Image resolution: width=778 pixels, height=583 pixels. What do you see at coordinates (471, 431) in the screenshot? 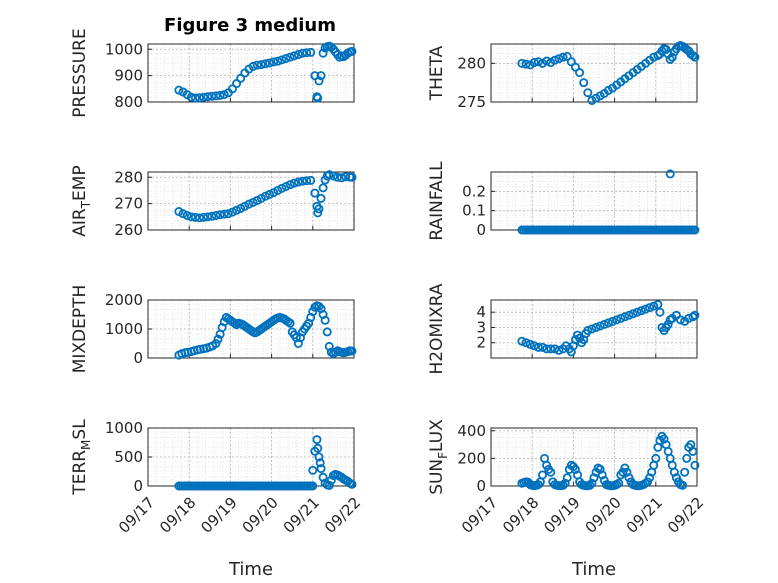
I see `y-tick-label: 400` at bounding box center [471, 431].